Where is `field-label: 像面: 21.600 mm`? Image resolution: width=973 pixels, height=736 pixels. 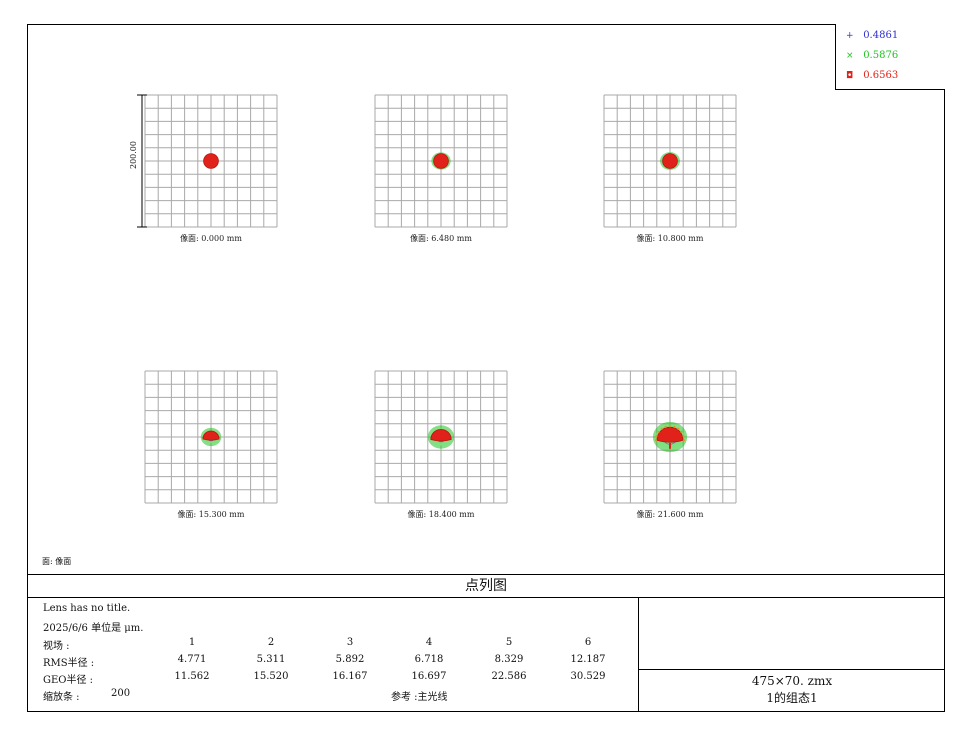 field-label: 像面: 21.600 mm is located at coordinates (670, 514).